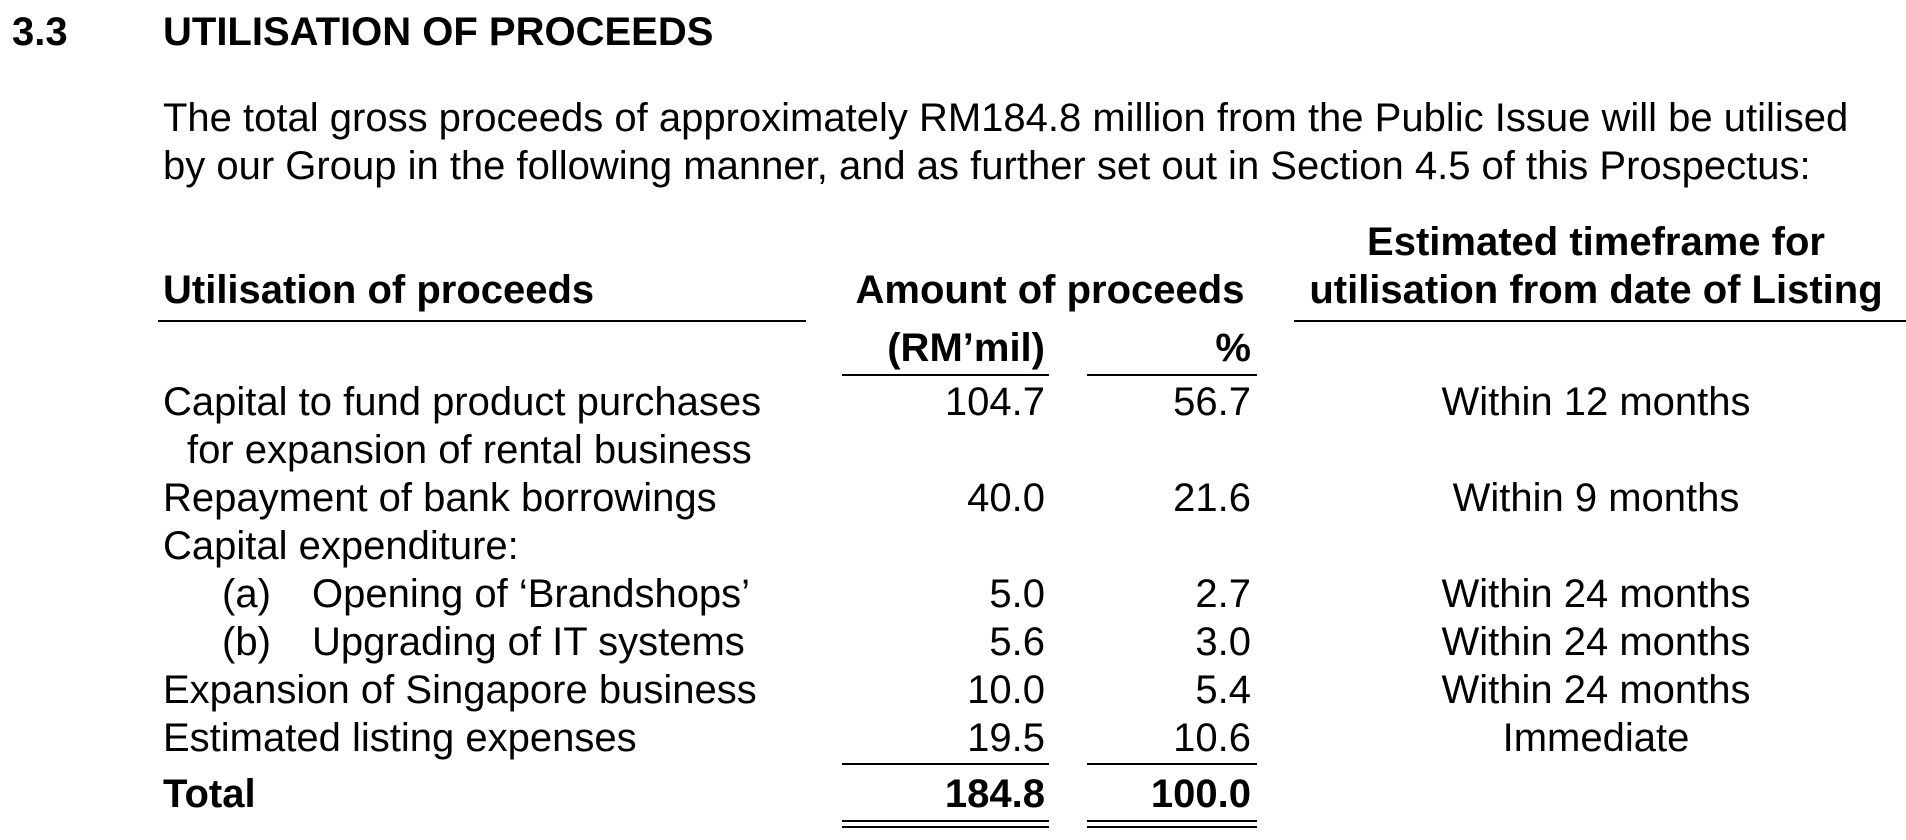  What do you see at coordinates (1596, 402) in the screenshot?
I see `row-timeframe: Within 12 months` at bounding box center [1596, 402].